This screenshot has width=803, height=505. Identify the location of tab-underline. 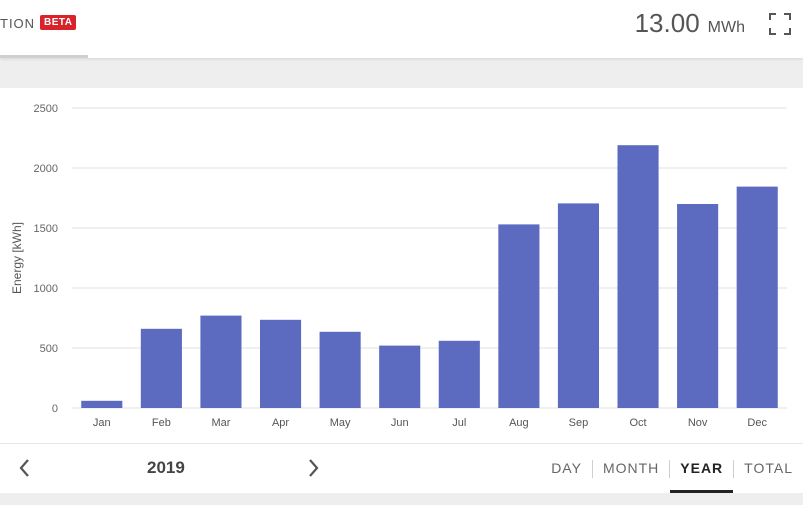
(44, 56).